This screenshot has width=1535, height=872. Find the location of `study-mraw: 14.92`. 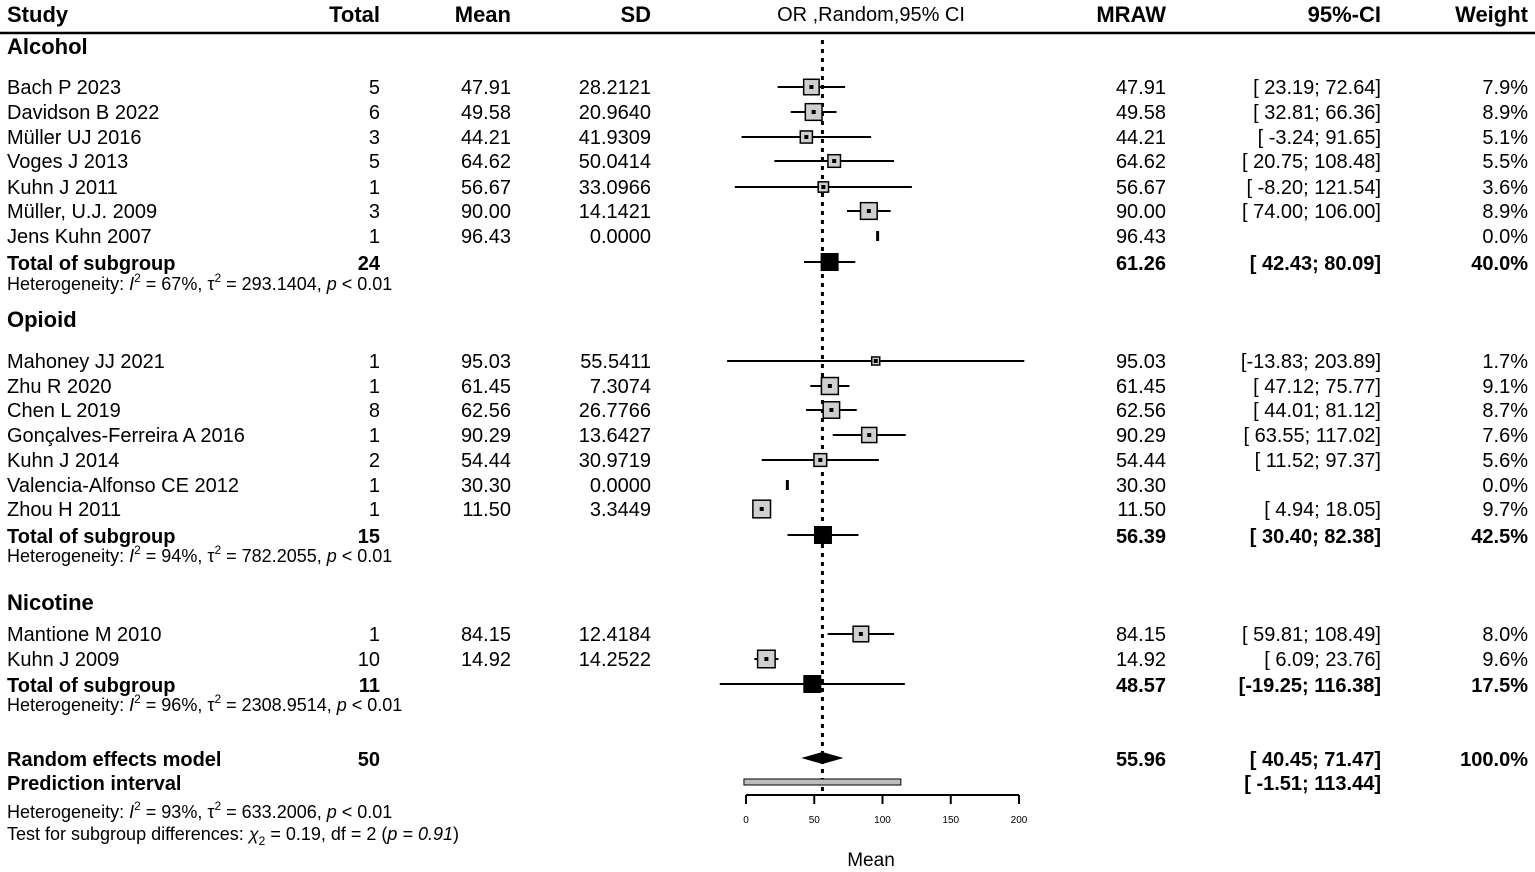

study-mraw: 14.92 is located at coordinates (1141, 660).